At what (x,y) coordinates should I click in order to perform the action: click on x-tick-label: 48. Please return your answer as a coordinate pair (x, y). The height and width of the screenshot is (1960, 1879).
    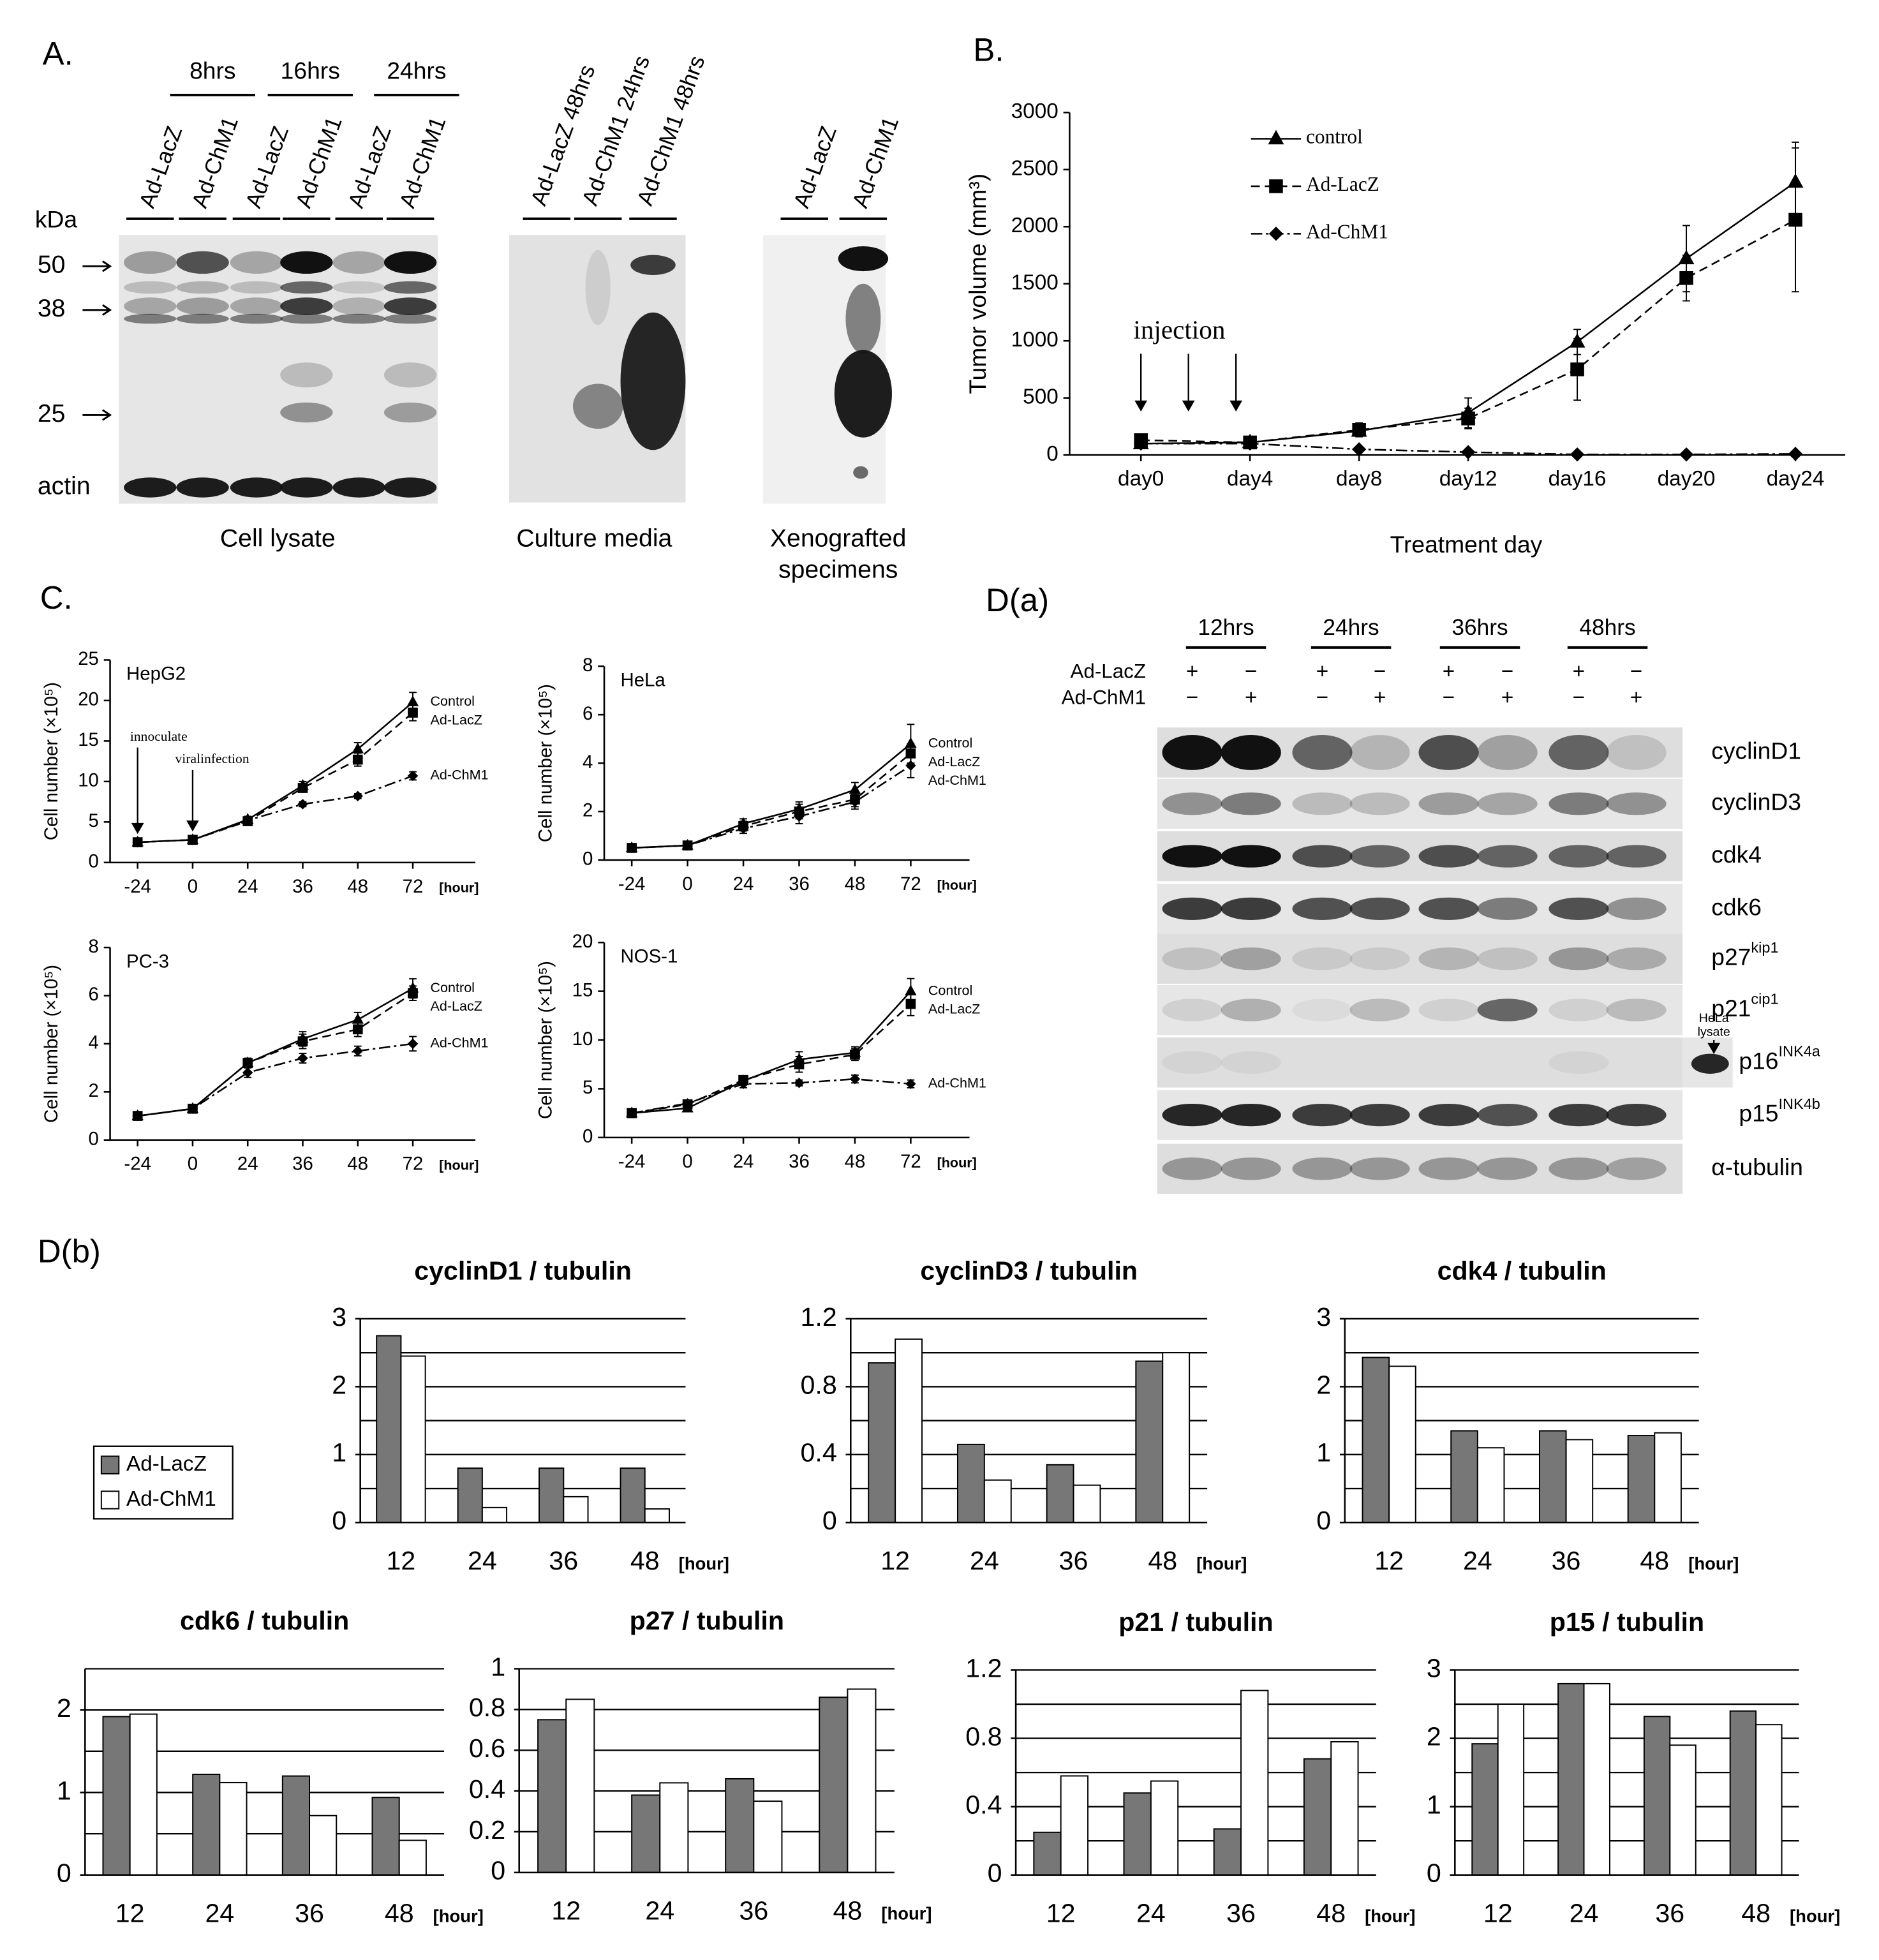
    Looking at the image, I should click on (1756, 1912).